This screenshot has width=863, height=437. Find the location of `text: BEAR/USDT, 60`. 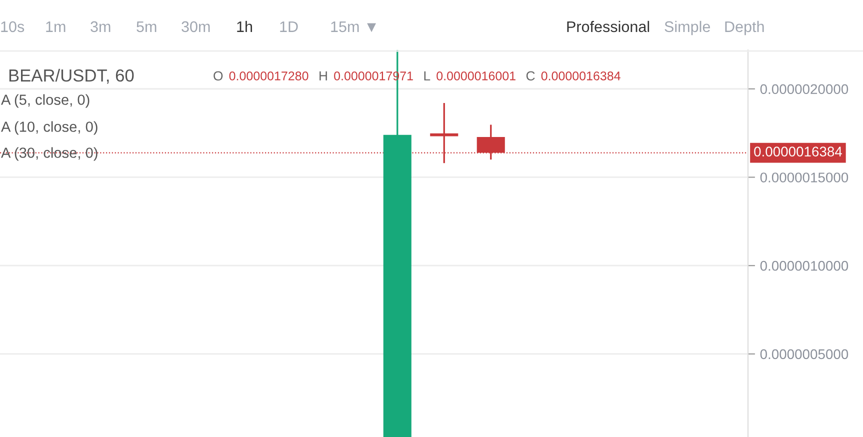

text: BEAR/USDT, 60 is located at coordinates (71, 76).